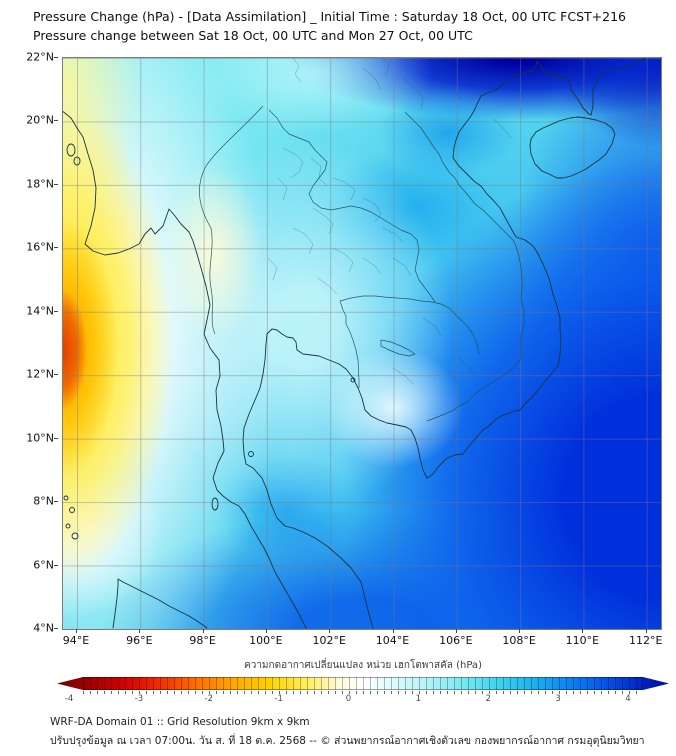  I want to click on lon-tick-label: 108°E, so click(519, 640).